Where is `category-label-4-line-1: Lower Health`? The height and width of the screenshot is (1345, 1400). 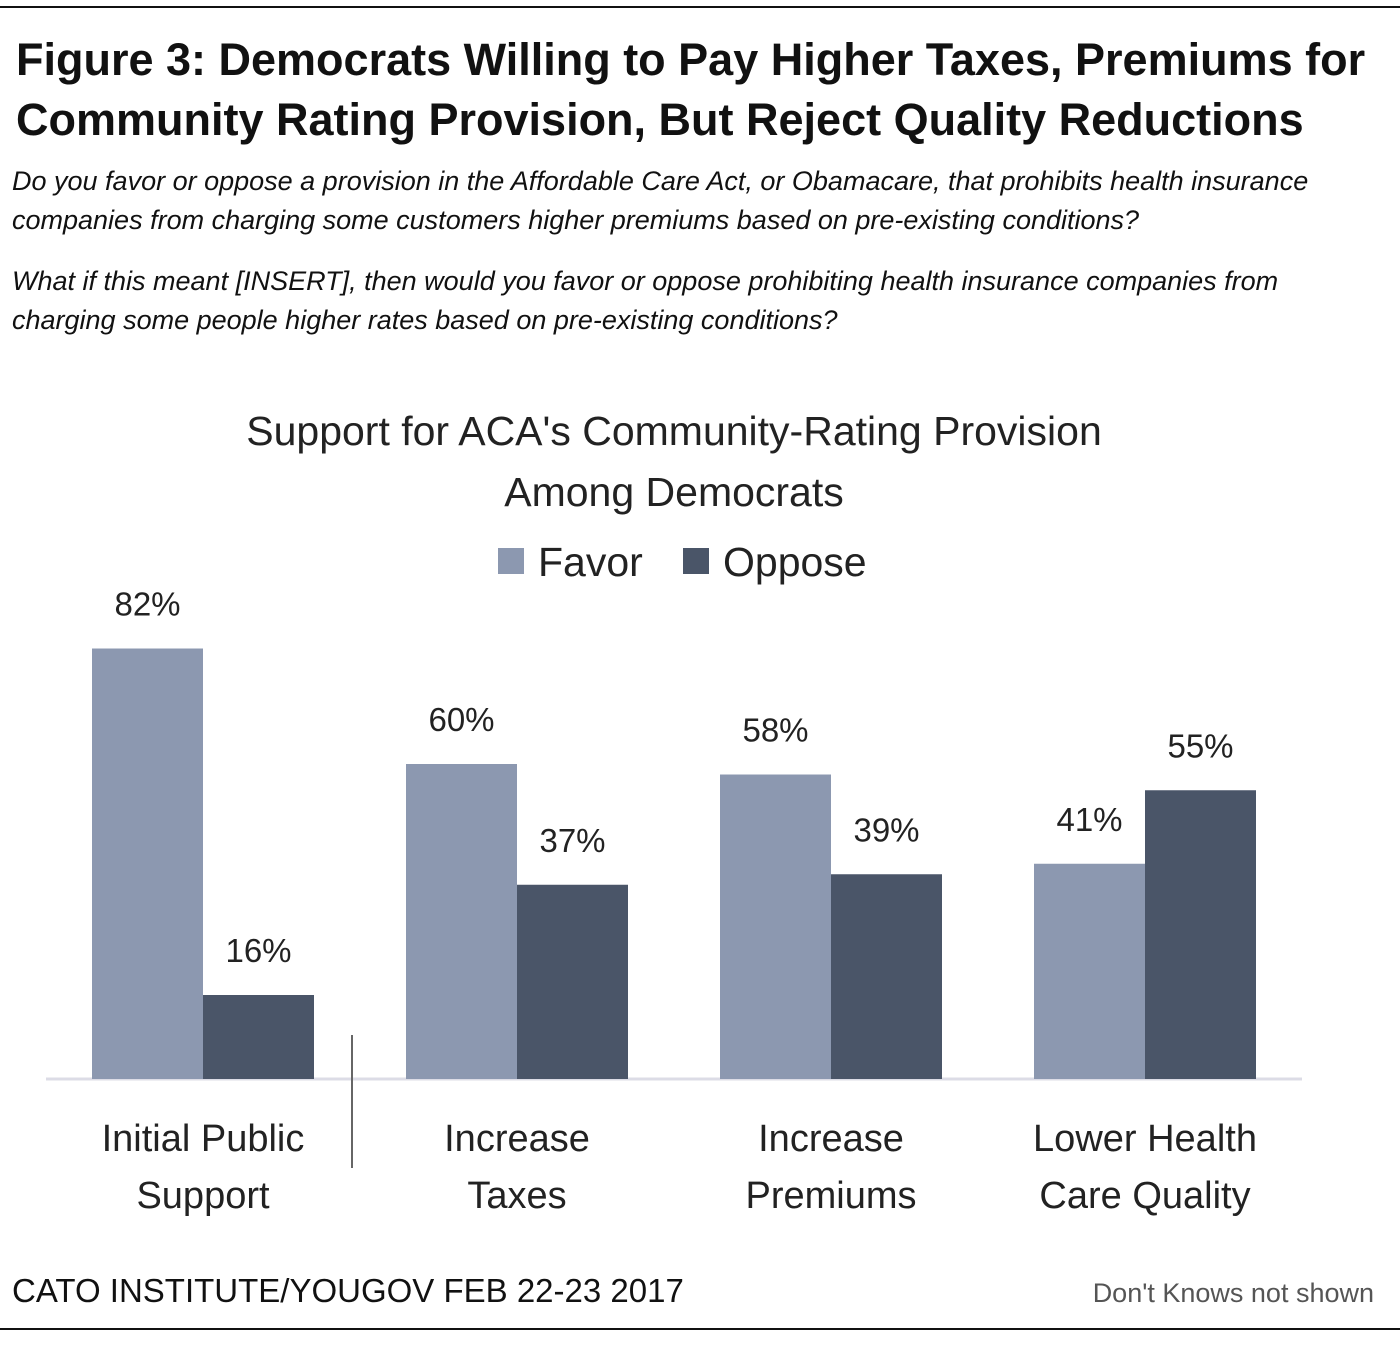 category-label-4-line-1: Lower Health is located at coordinates (1145, 1139).